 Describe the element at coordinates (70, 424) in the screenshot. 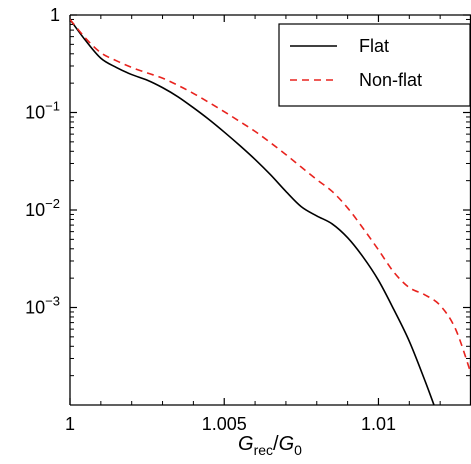

I see `x-tick-label: 1` at that location.